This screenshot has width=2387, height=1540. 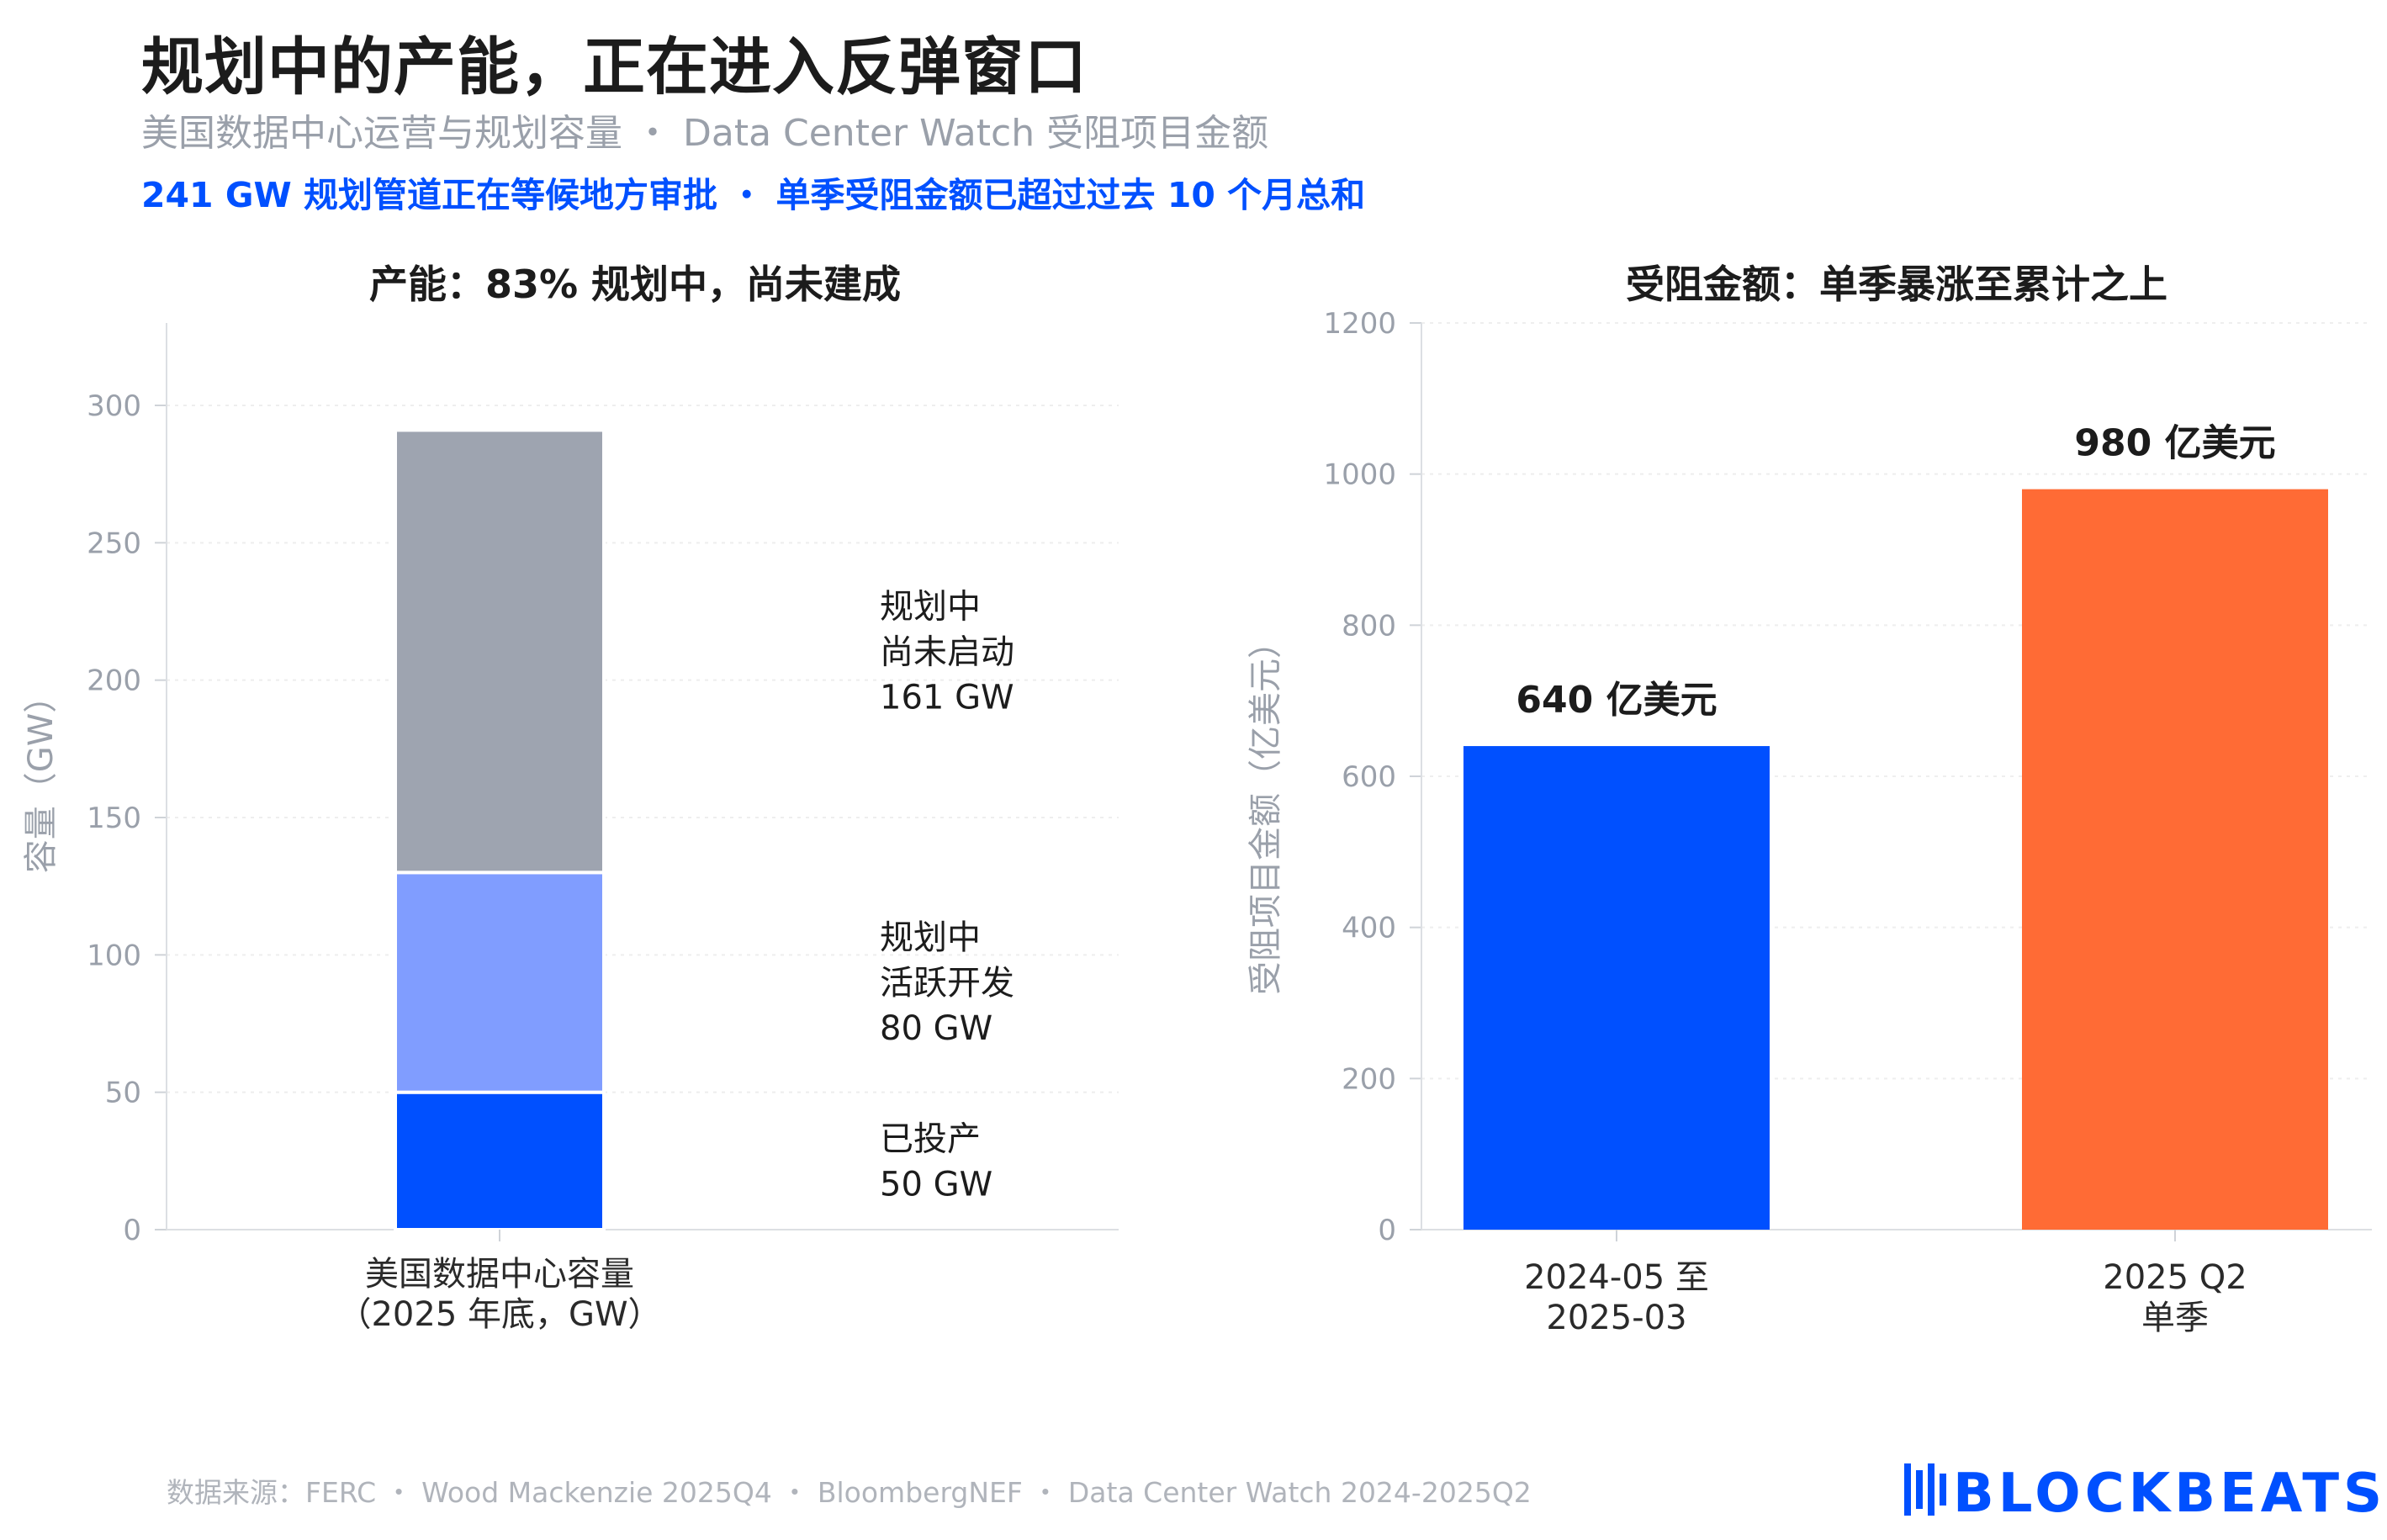 What do you see at coordinates (930, 1139) in the screenshot?
I see `segment-label: 已投产` at bounding box center [930, 1139].